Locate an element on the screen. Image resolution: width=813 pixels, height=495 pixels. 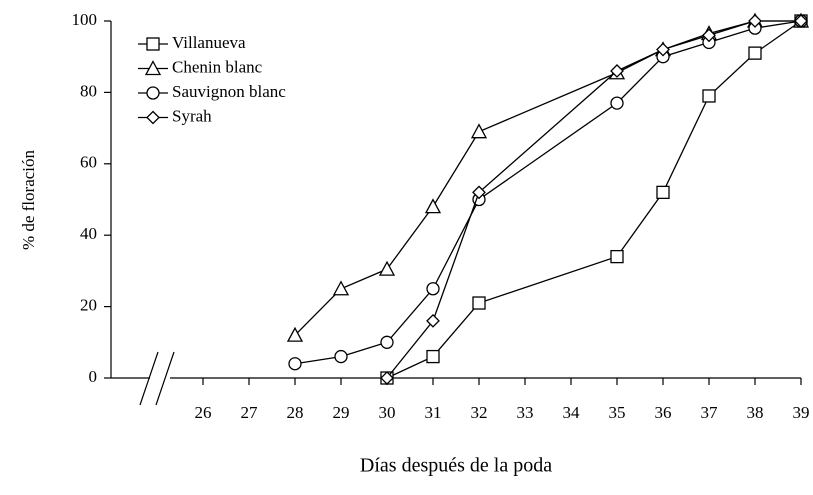
y-tick-label: 0 is located at coordinates (93, 376).